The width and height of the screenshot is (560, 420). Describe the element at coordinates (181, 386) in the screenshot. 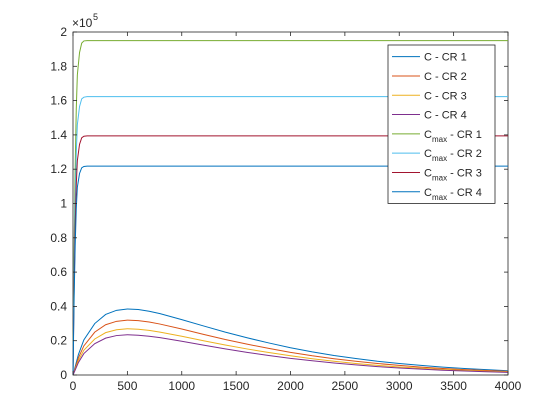

I see `x-tick-label: 1000` at that location.